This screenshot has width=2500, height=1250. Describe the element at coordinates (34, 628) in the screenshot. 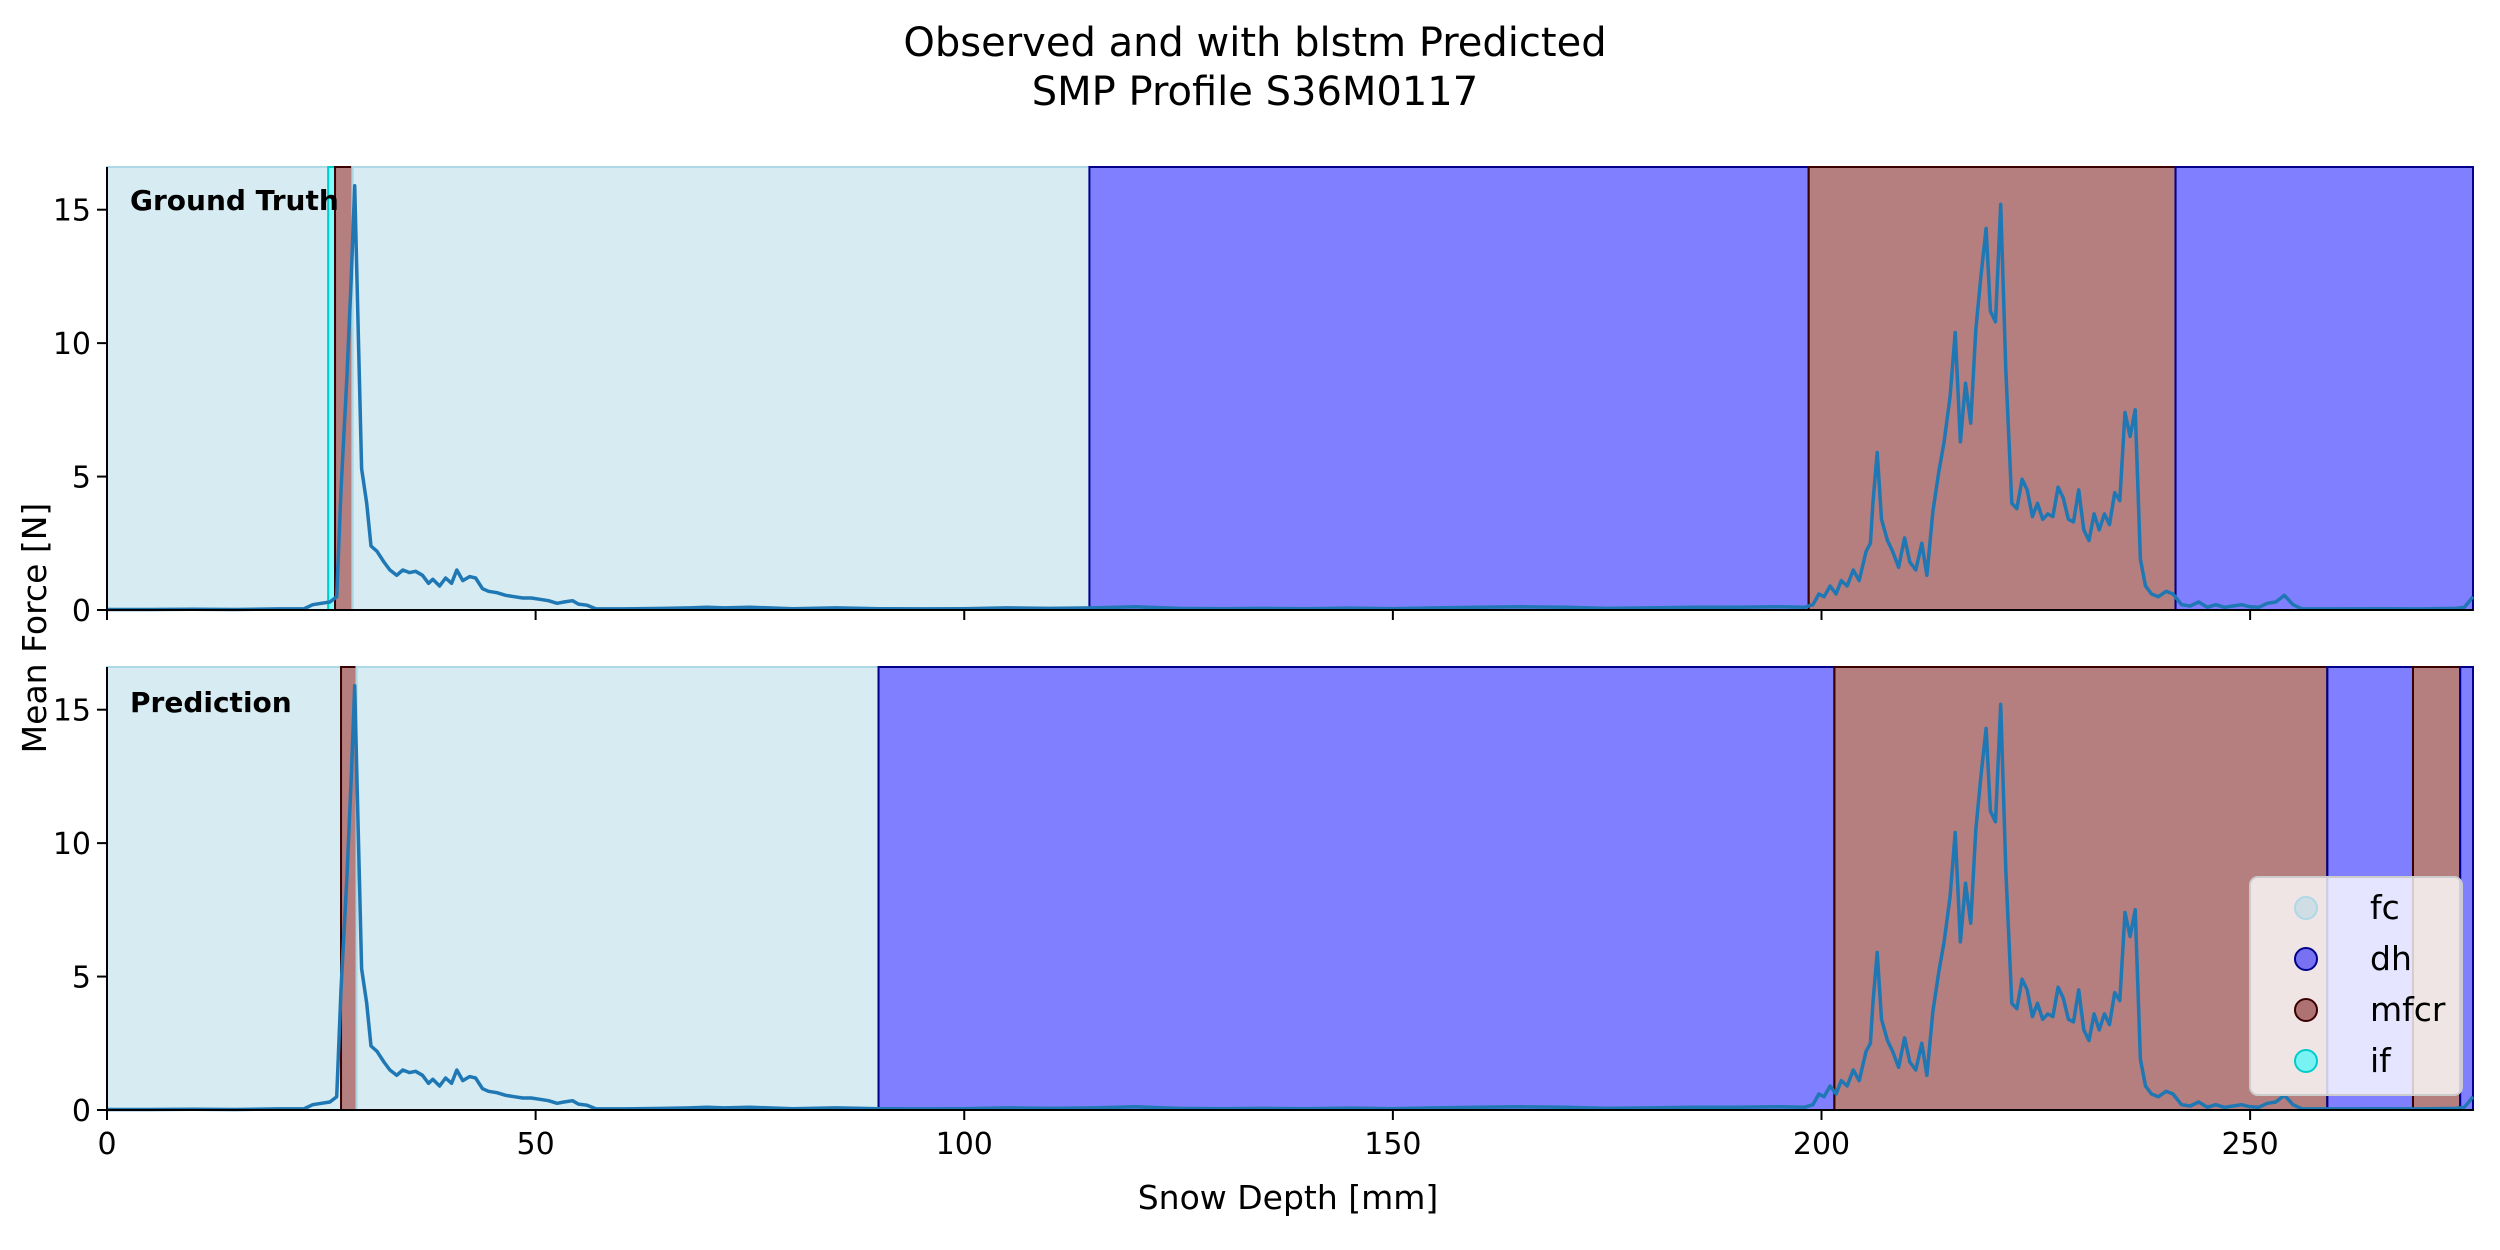

I see `y-axis-label: Mean Force [N]` at that location.